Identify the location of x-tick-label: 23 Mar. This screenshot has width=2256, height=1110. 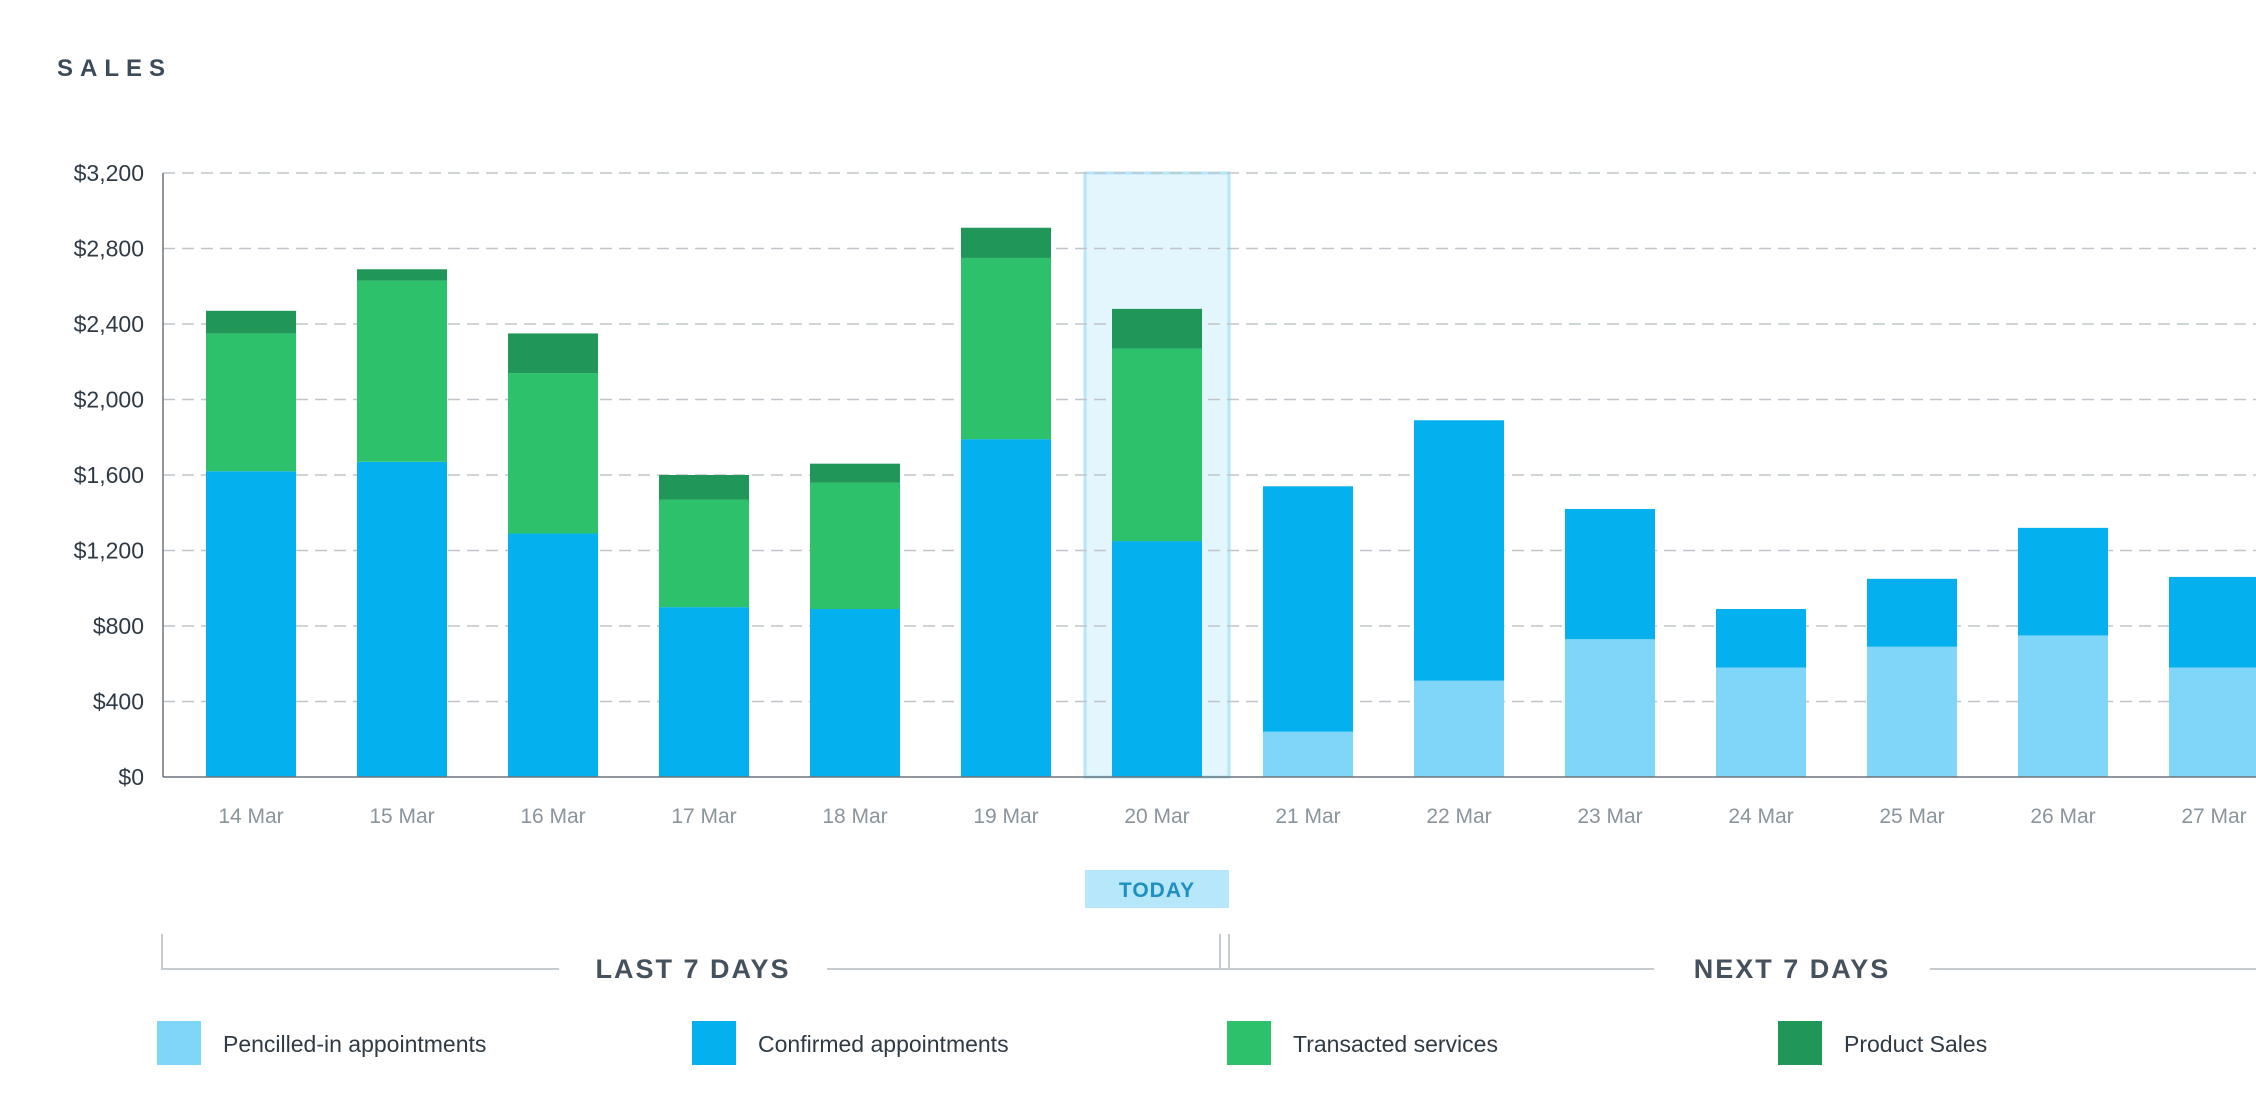
(1609, 816).